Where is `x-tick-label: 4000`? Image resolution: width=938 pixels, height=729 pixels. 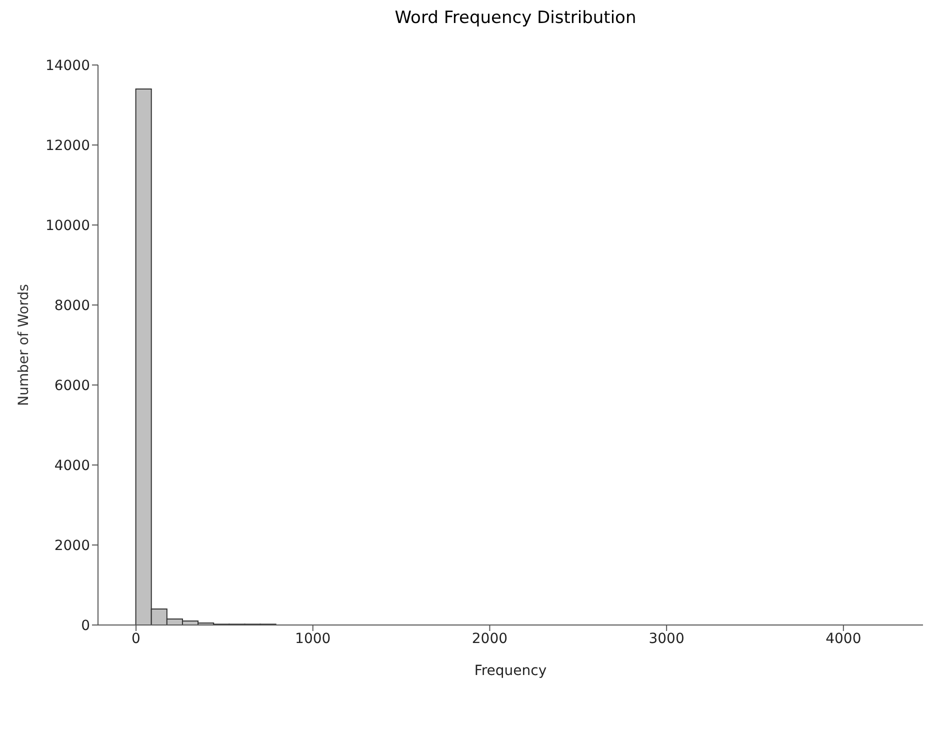 x-tick-label: 4000 is located at coordinates (844, 638).